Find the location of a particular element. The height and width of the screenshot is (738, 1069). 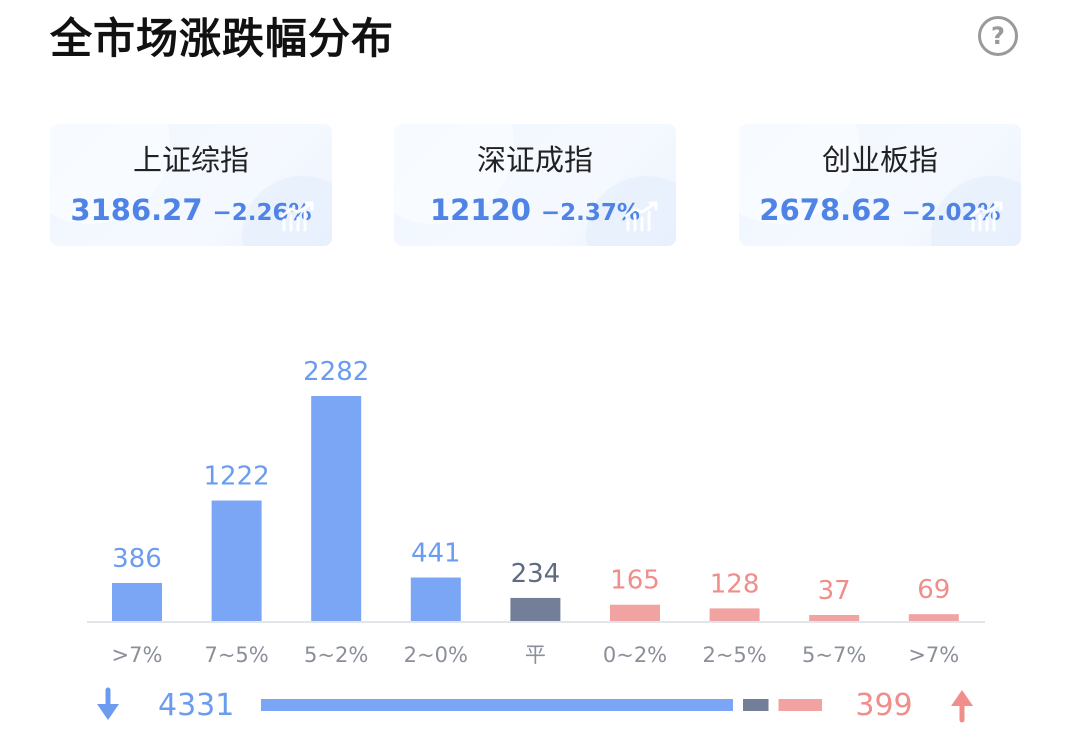

tick-label-2: 5~2% is located at coordinates (336, 655).